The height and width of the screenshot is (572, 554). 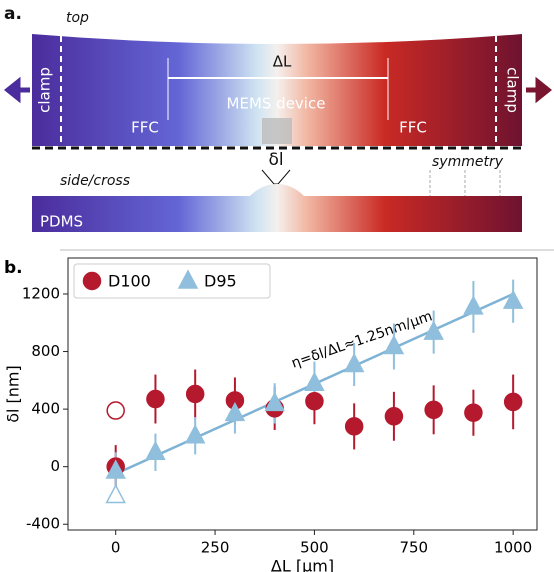 I want to click on label: symmetry, so click(x=468, y=162).